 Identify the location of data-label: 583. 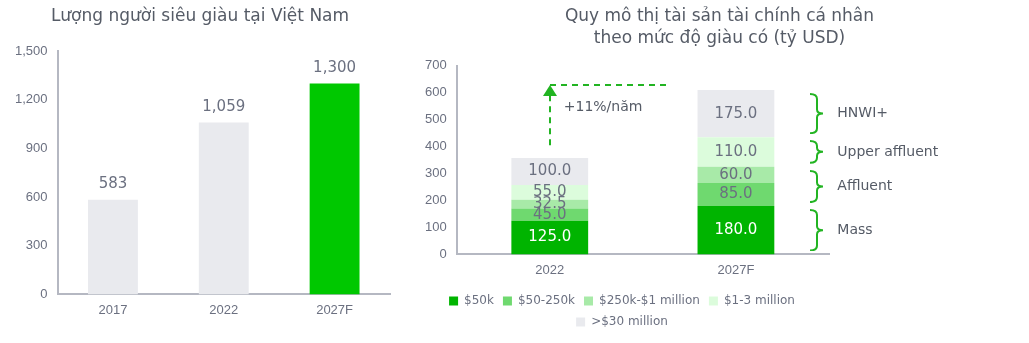
(113, 183).